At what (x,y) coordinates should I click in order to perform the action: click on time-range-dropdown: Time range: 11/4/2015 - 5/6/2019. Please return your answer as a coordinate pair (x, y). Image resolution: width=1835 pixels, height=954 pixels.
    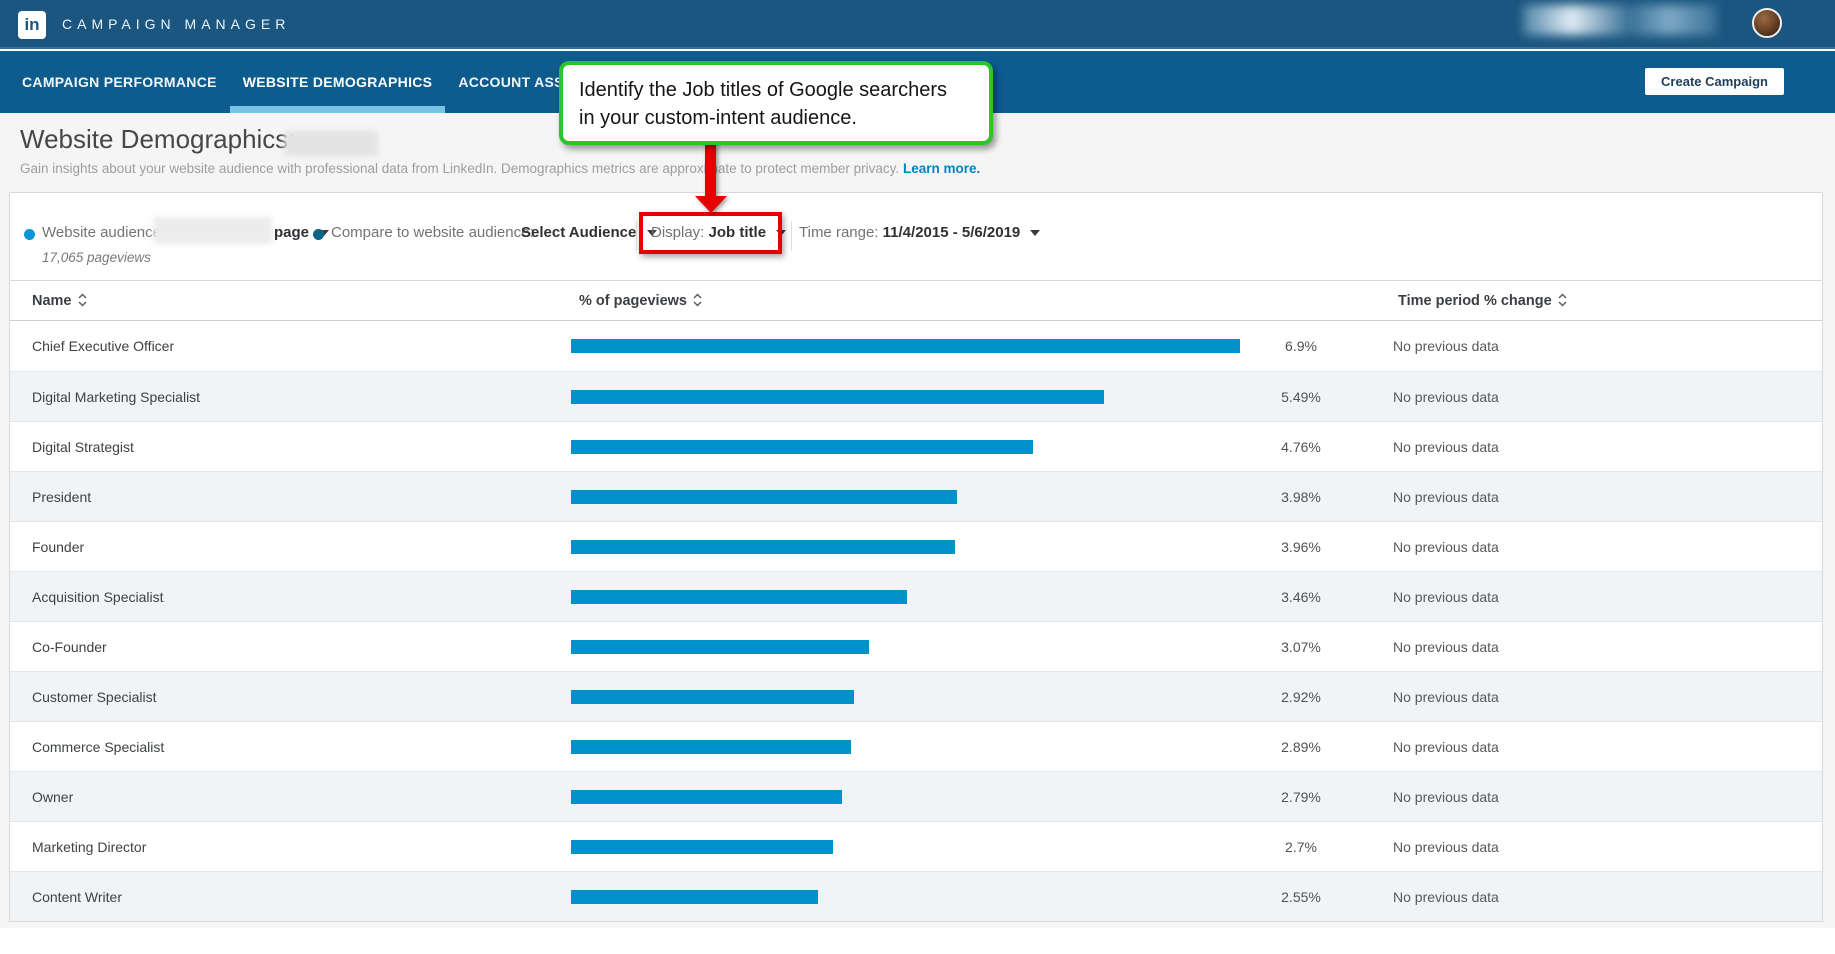
    Looking at the image, I should click on (920, 232).